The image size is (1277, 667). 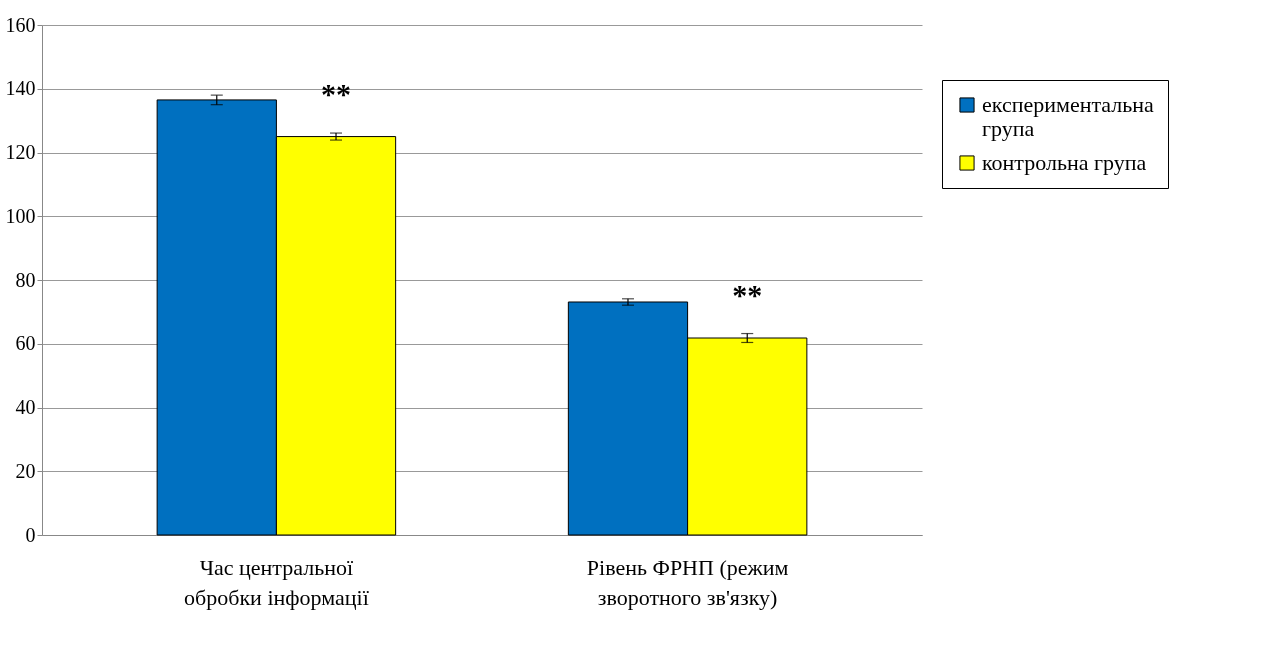 I want to click on y-tick-label: 80, so click(x=25, y=279).